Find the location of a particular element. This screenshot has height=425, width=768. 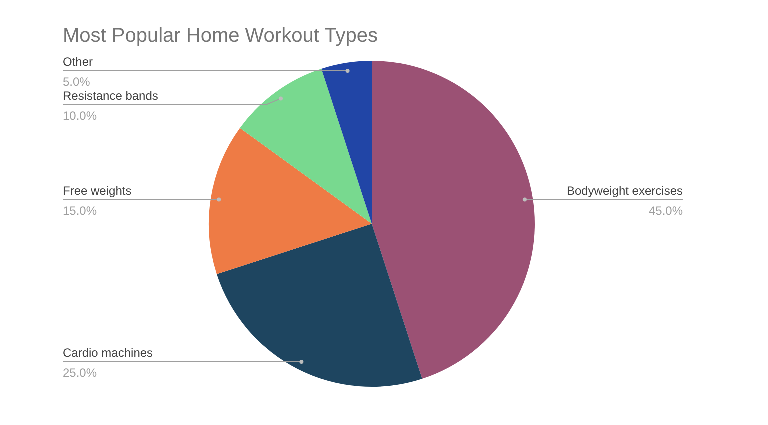

slice-label: Other is located at coordinates (78, 62).